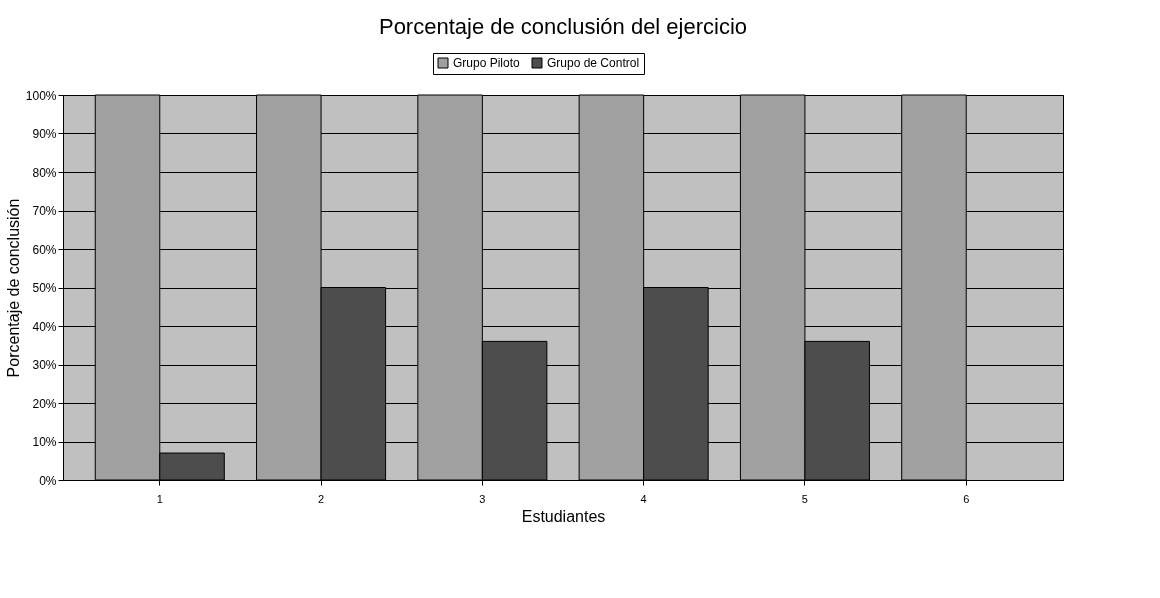 The height and width of the screenshot is (598, 1160). Describe the element at coordinates (44, 134) in the screenshot. I see `y-tick-label: 90%` at that location.